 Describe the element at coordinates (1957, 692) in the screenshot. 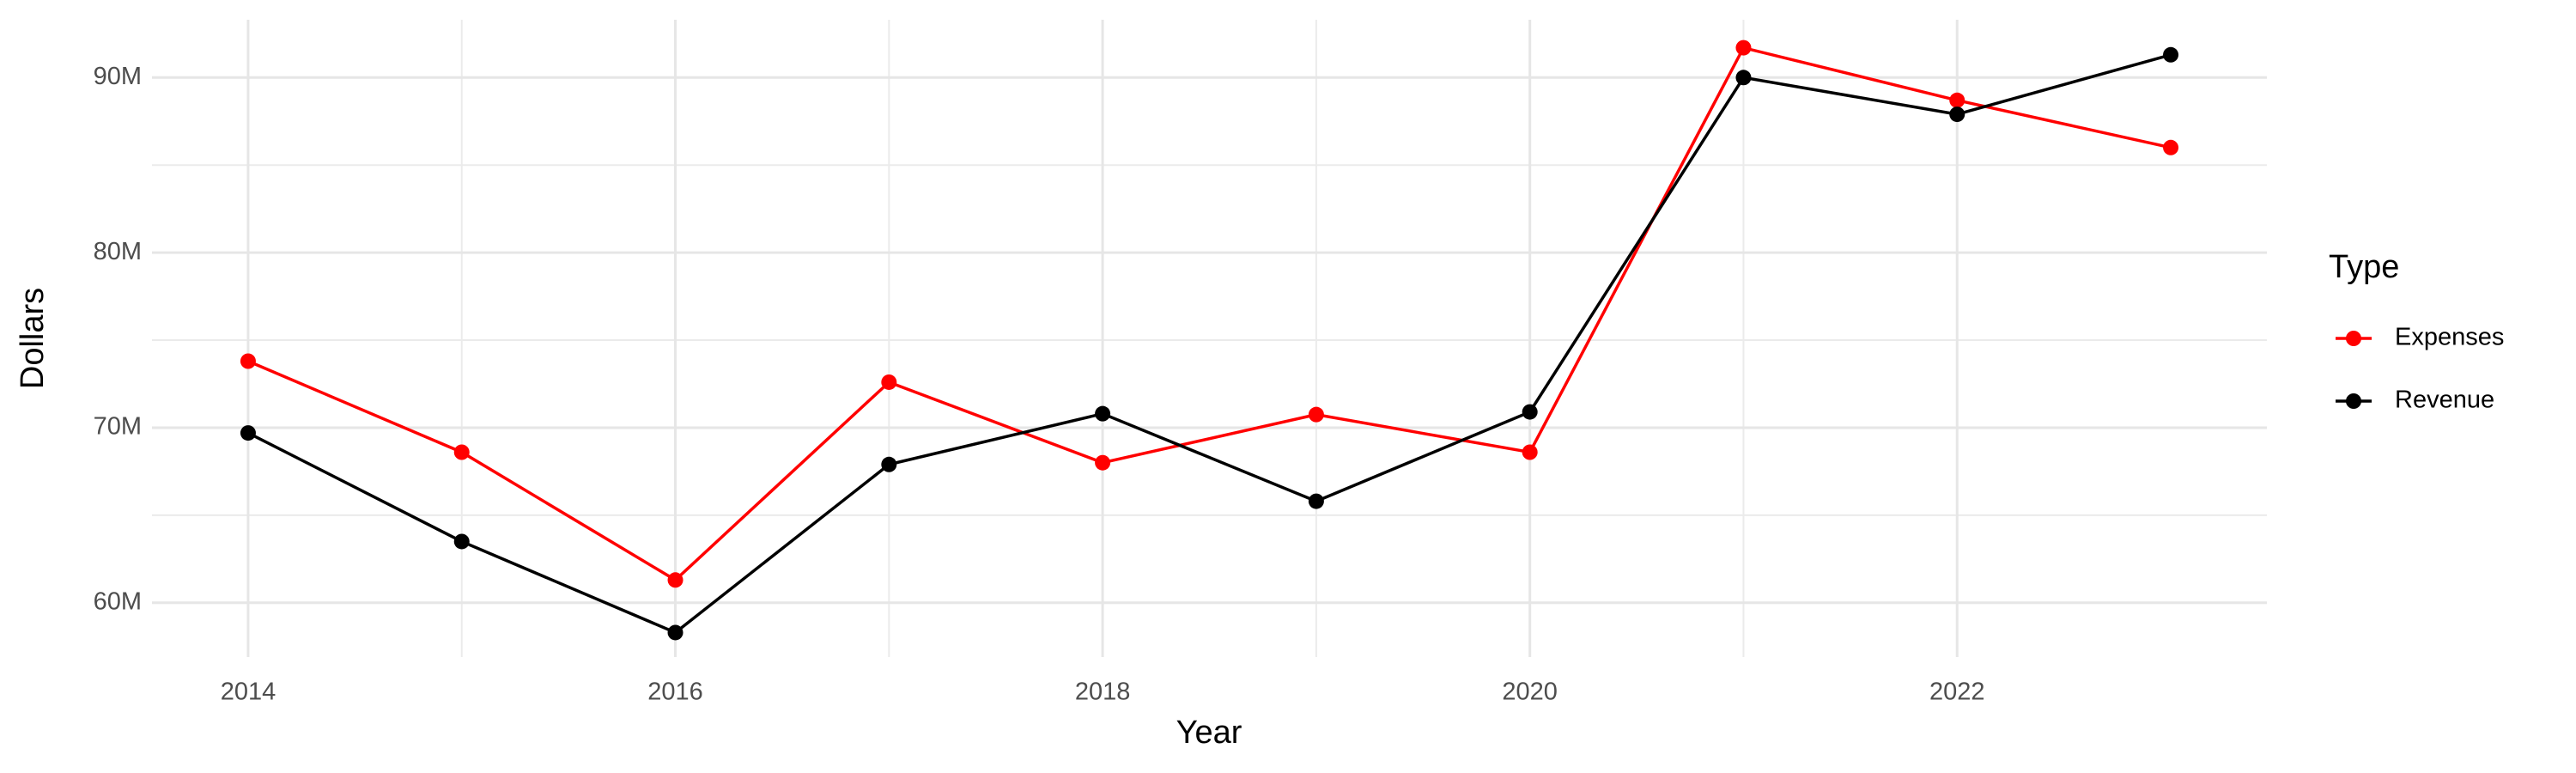

I see `x-tick-label: 2022` at that location.